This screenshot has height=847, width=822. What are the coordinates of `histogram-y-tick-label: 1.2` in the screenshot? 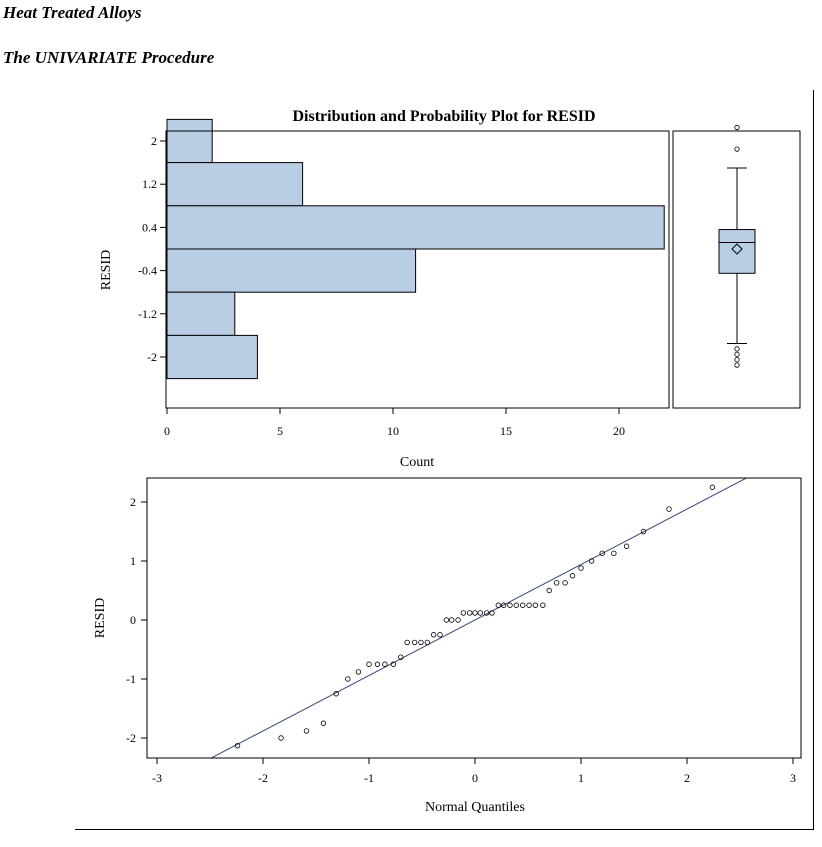 It's located at (149, 184).